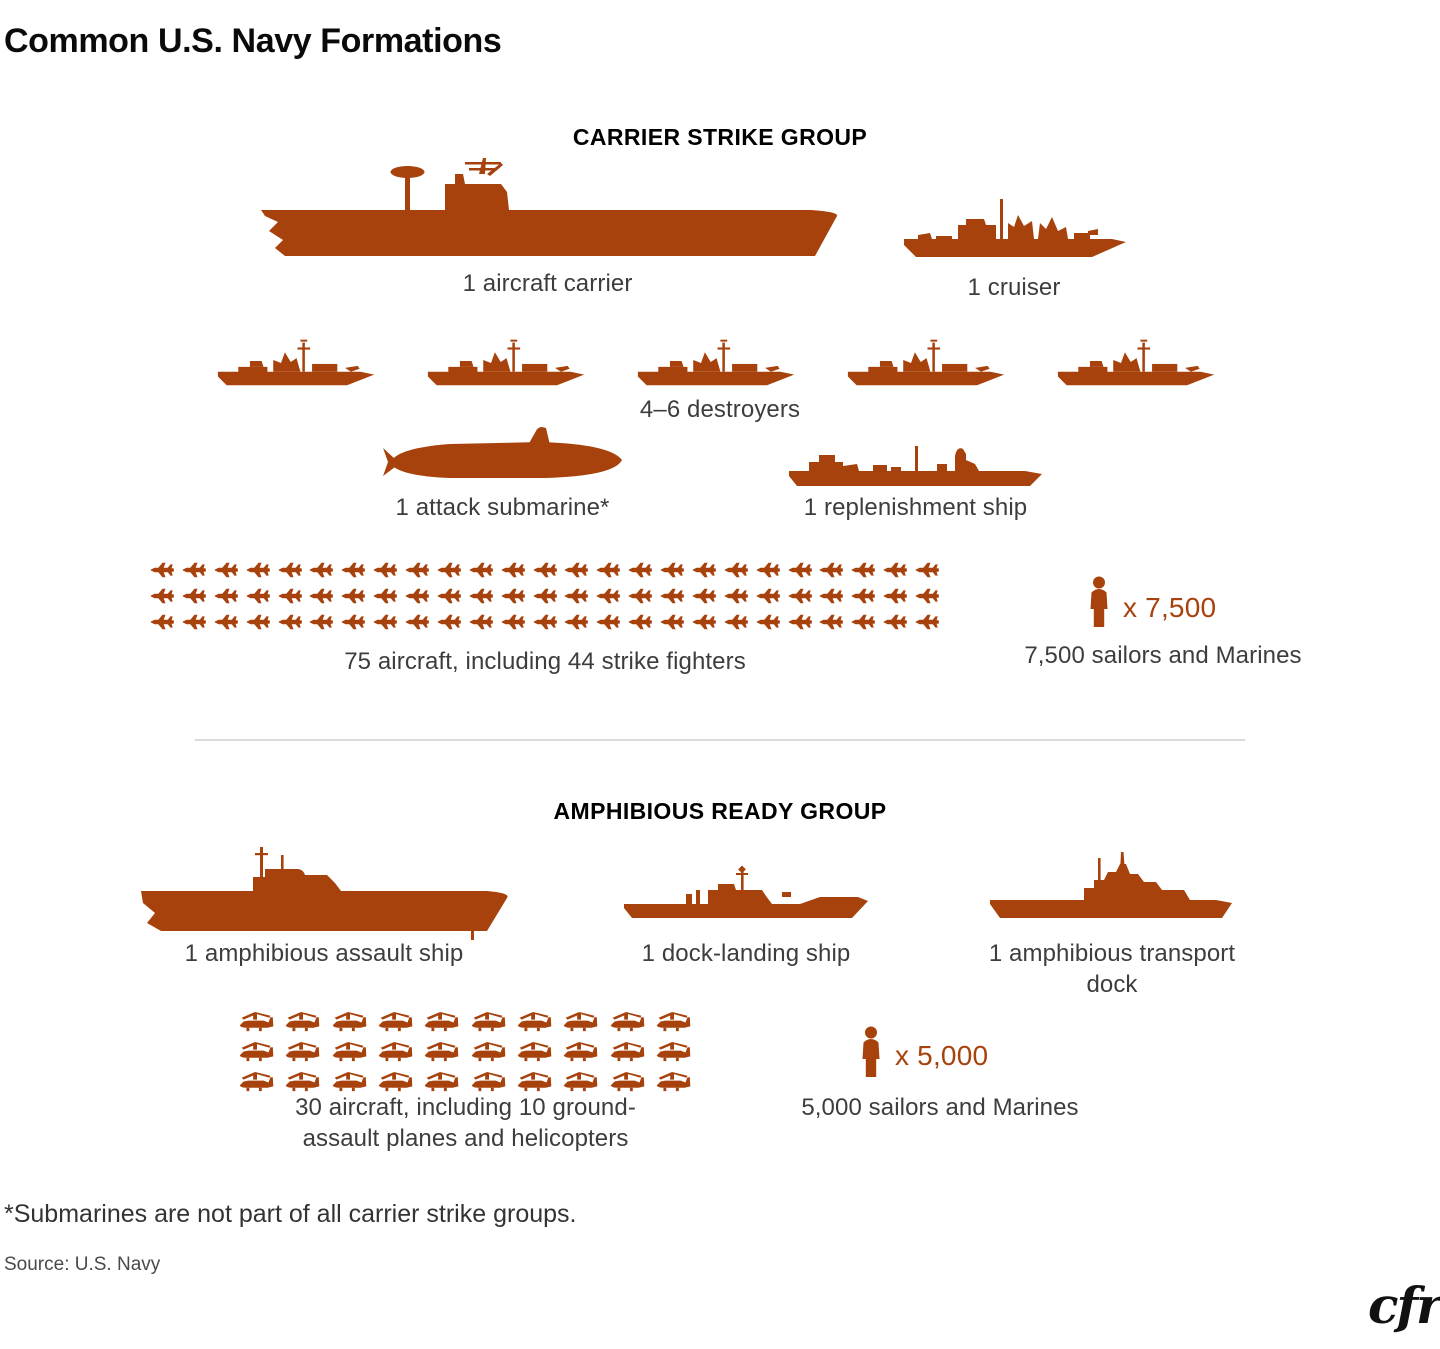 The height and width of the screenshot is (1349, 1440). I want to click on csg-personnel-multiplier: x 7,500, so click(1170, 607).